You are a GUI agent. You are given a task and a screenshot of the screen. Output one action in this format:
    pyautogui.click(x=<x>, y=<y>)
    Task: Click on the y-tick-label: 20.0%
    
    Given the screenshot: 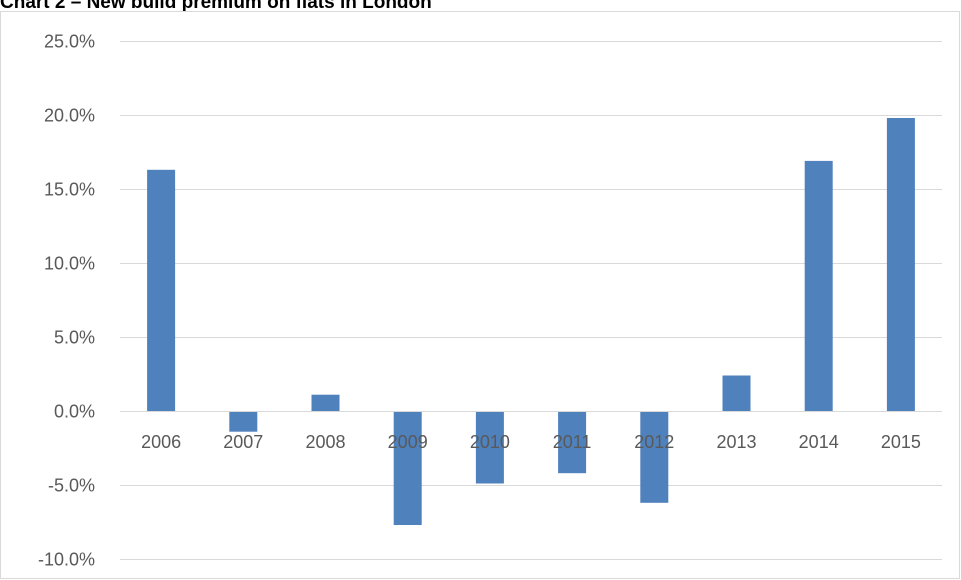 What is the action you would take?
    pyautogui.click(x=69, y=116)
    